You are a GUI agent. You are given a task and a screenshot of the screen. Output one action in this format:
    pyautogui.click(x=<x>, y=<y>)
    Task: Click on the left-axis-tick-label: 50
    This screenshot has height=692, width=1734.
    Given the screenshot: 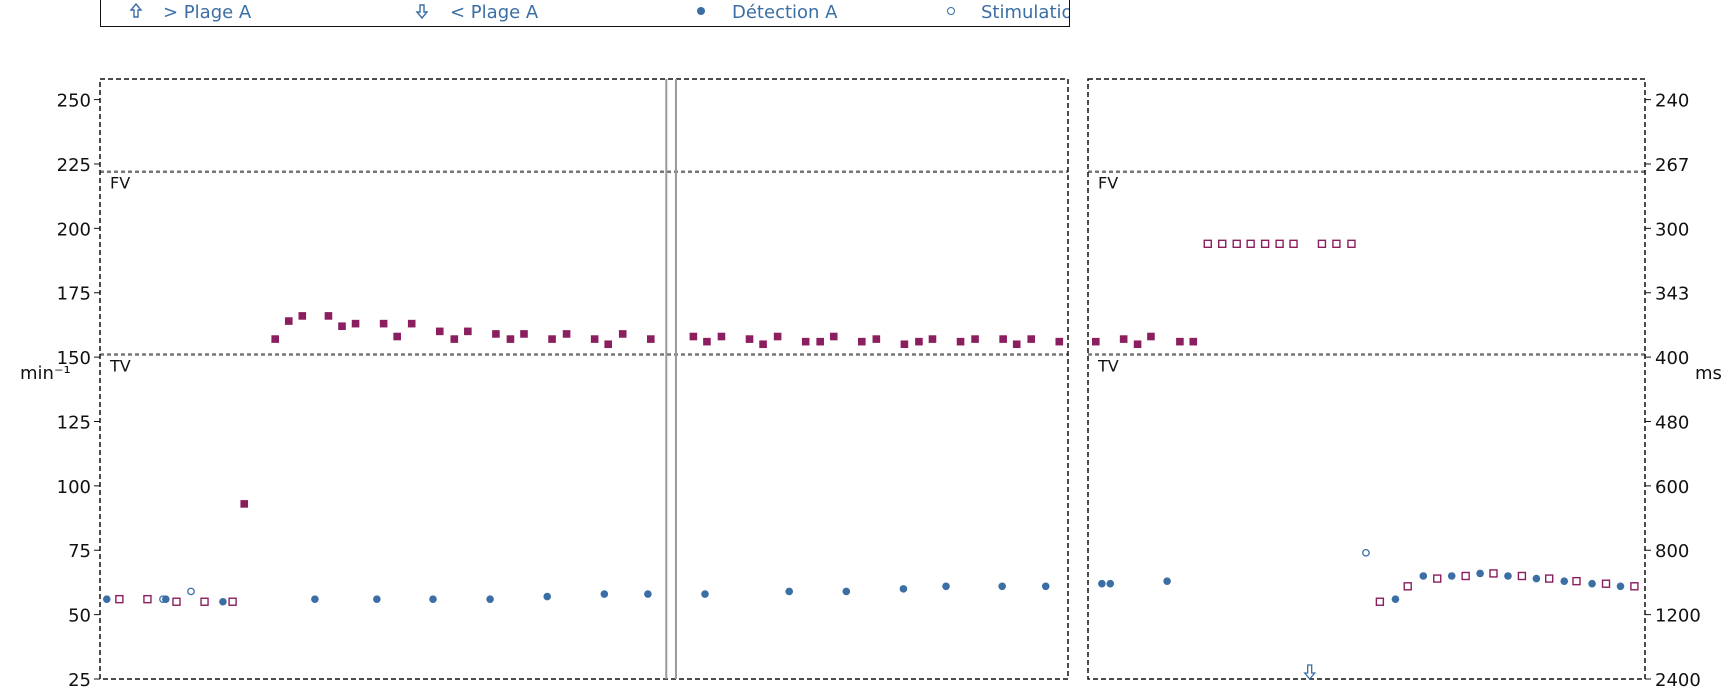 What is the action you would take?
    pyautogui.click(x=79, y=616)
    